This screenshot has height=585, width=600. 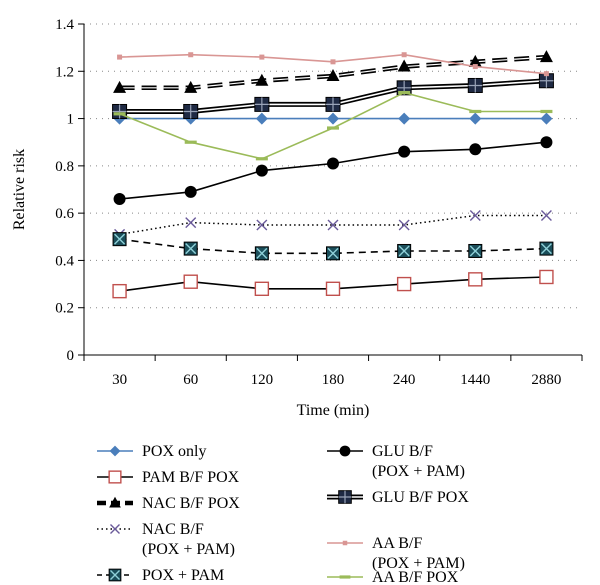 I want to click on x-tick-label: 180, so click(x=333, y=380).